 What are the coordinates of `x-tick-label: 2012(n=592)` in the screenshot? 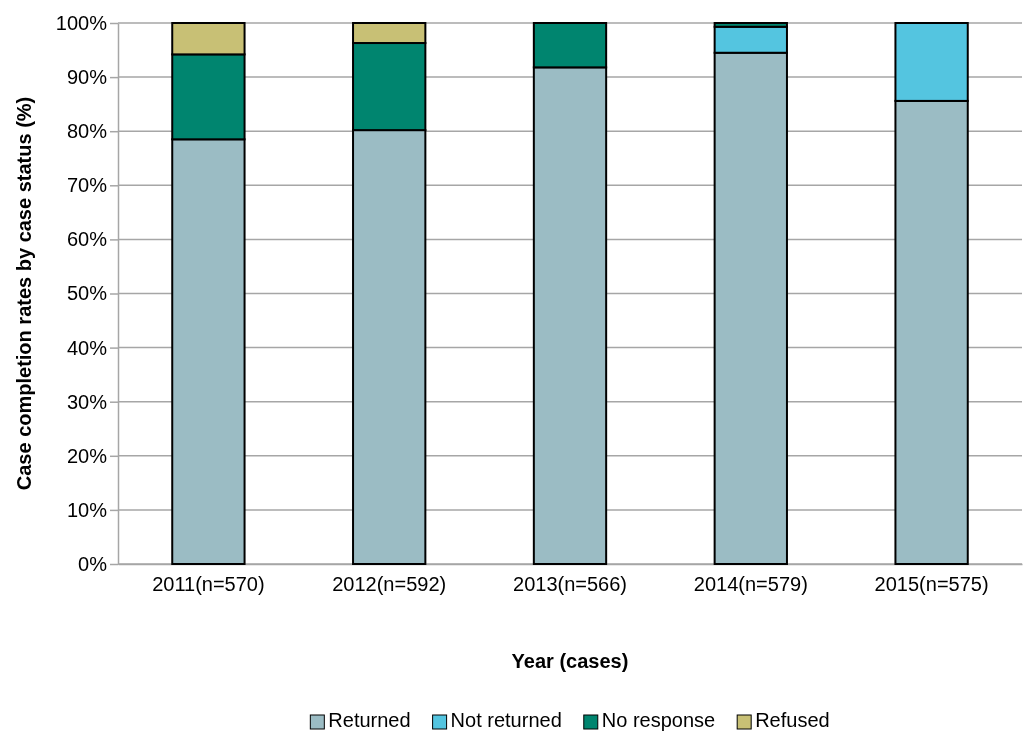 It's located at (389, 584).